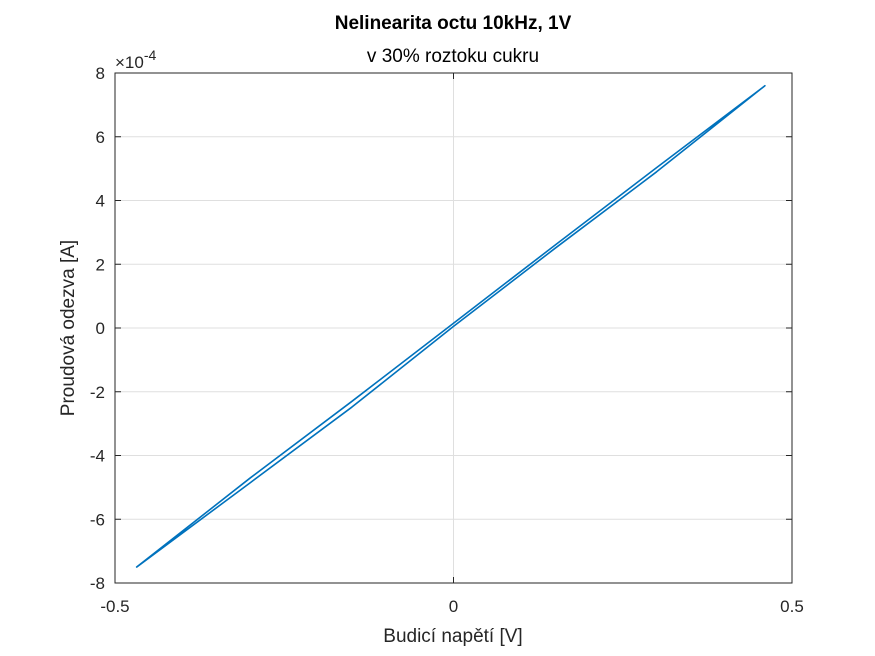  What do you see at coordinates (150, 55) in the screenshot?
I see `y-multiplier-exponent: -4` at bounding box center [150, 55].